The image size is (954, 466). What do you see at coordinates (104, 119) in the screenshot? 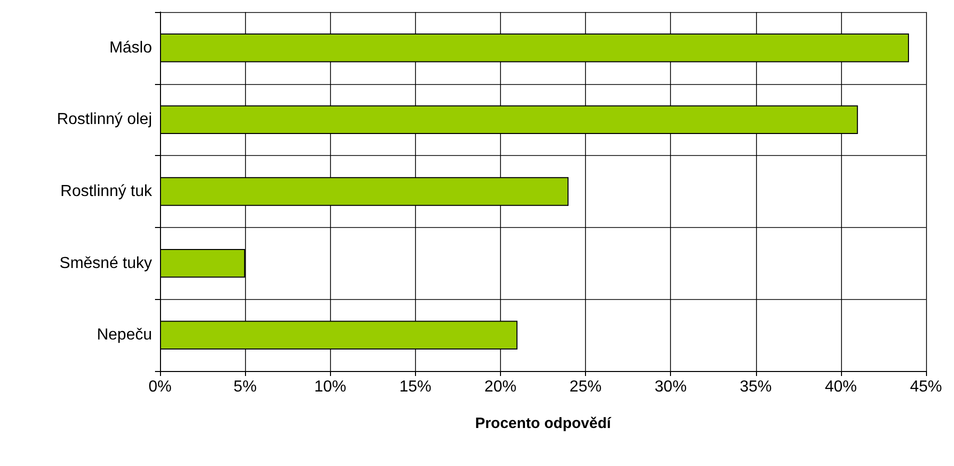
I see `y-tick-label: Rostlinný olej` at bounding box center [104, 119].